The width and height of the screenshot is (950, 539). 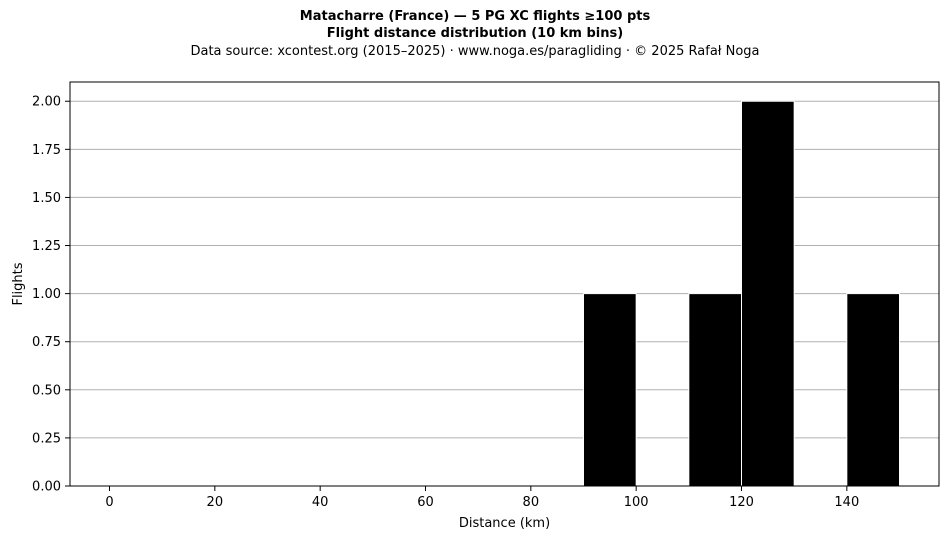 I want to click on x-tick-label: 40, so click(x=320, y=502).